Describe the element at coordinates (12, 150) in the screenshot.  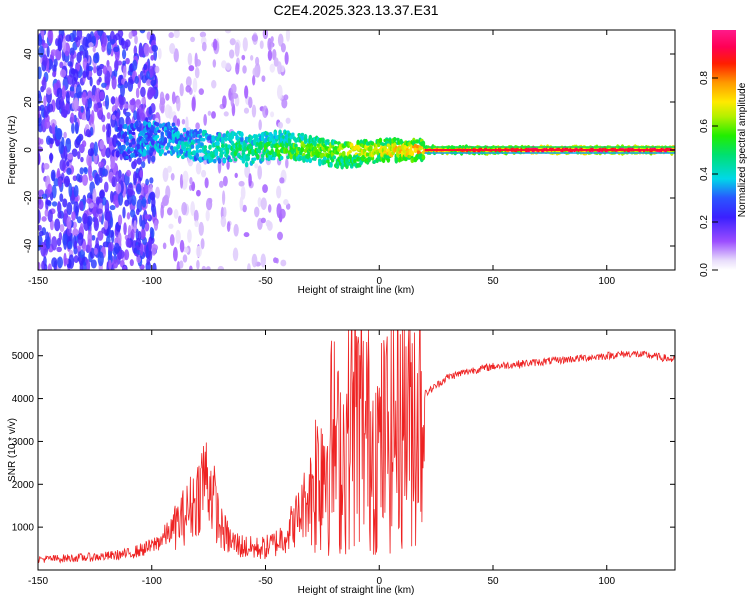
I see `spectrogram-y-axis-label: Frequency (Hz)` at that location.